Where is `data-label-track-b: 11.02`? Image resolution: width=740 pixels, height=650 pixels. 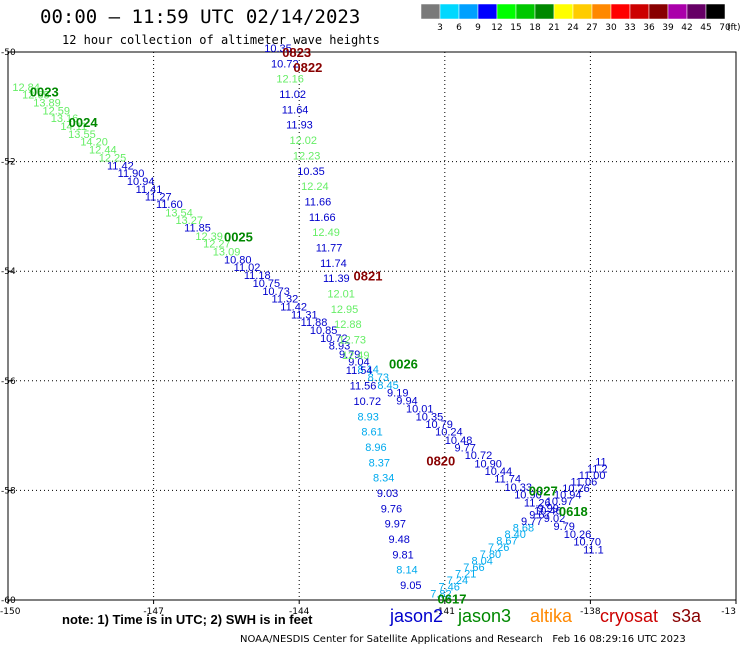
data-label-track-b: 11.02 is located at coordinates (292, 95).